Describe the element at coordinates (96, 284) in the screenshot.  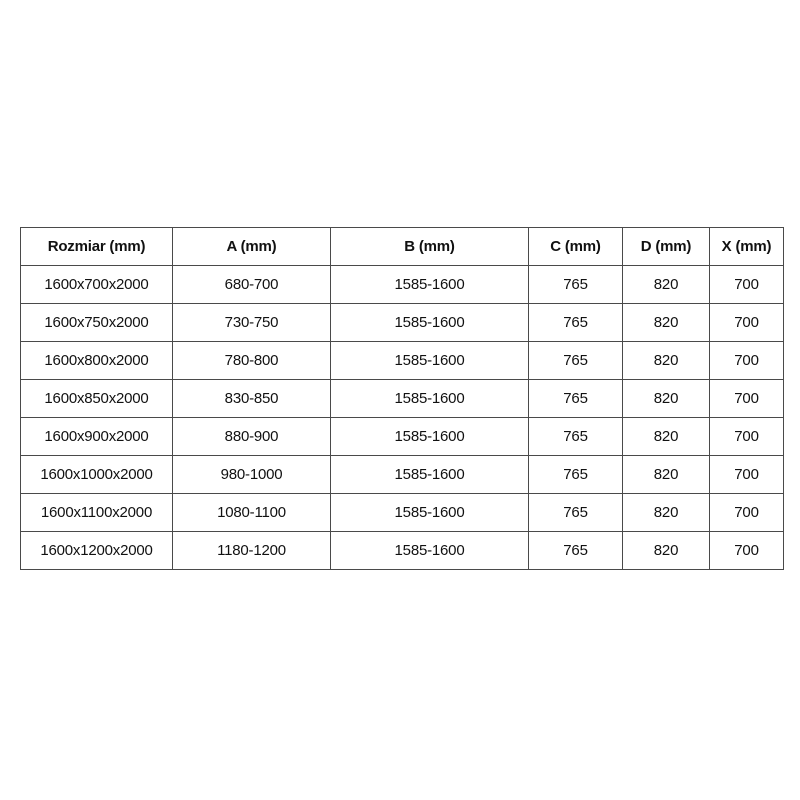
I see `cell-rozmiar: 1600x700x2000` at that location.